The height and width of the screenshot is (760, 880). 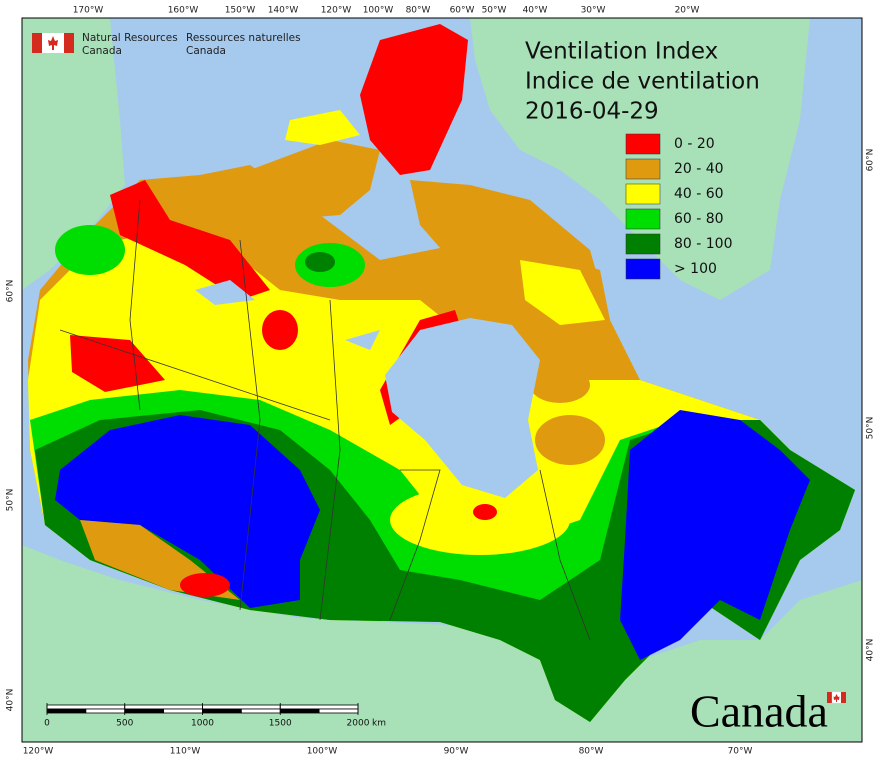 What do you see at coordinates (694, 144) in the screenshot?
I see `legend-label: 0 - 20` at bounding box center [694, 144].